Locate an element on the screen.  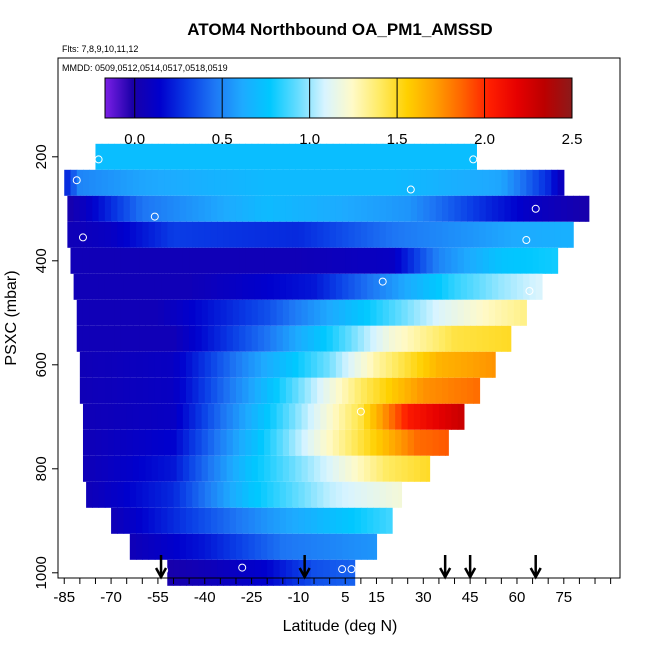
x-tick-label: -40 is located at coordinates (205, 597).